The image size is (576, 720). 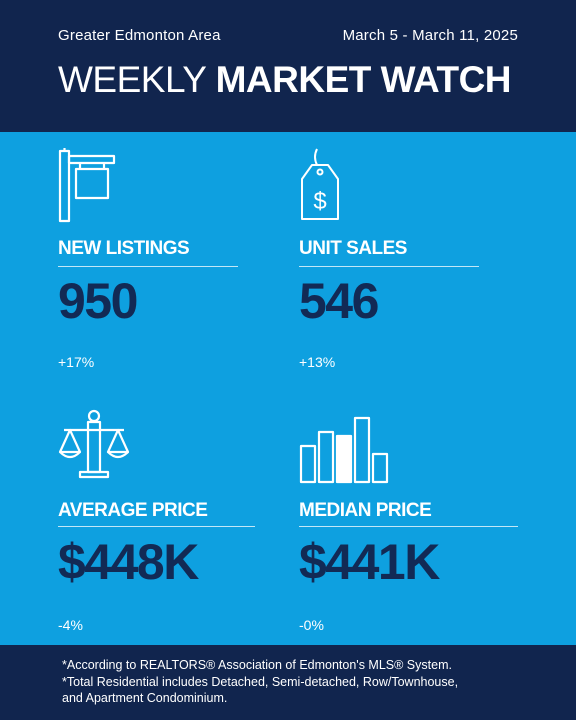 What do you see at coordinates (168, 260) in the screenshot?
I see `stat-new-listings: NEW LISTINGS 950 +17%` at bounding box center [168, 260].